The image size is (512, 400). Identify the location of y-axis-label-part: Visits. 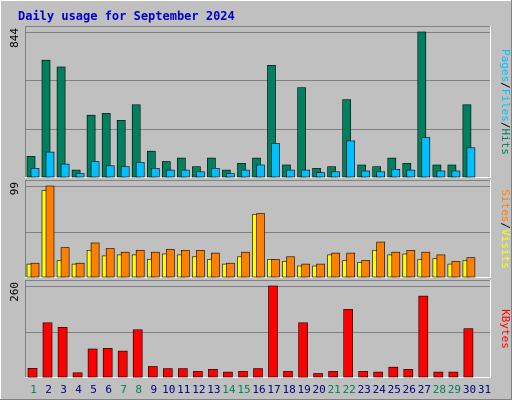
(505, 249).